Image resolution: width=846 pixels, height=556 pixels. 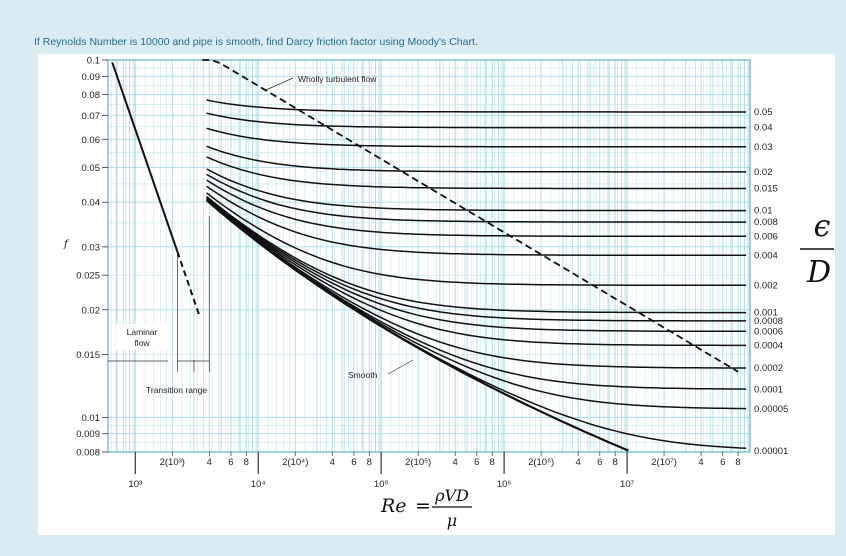 What do you see at coordinates (91, 95) in the screenshot?
I see `y-tick-label: 0.08` at bounding box center [91, 95].